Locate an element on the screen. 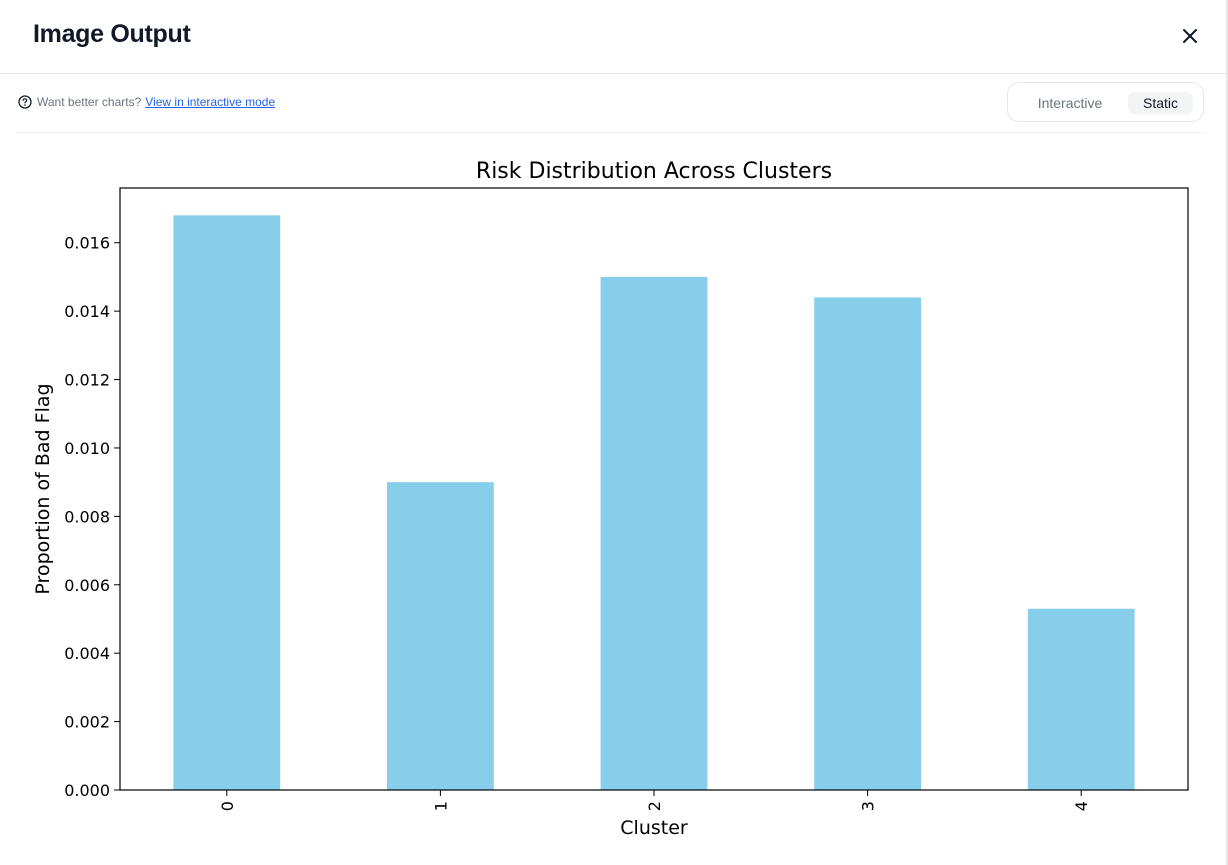 The image size is (1228, 865). toggle-static: Static is located at coordinates (1160, 103).